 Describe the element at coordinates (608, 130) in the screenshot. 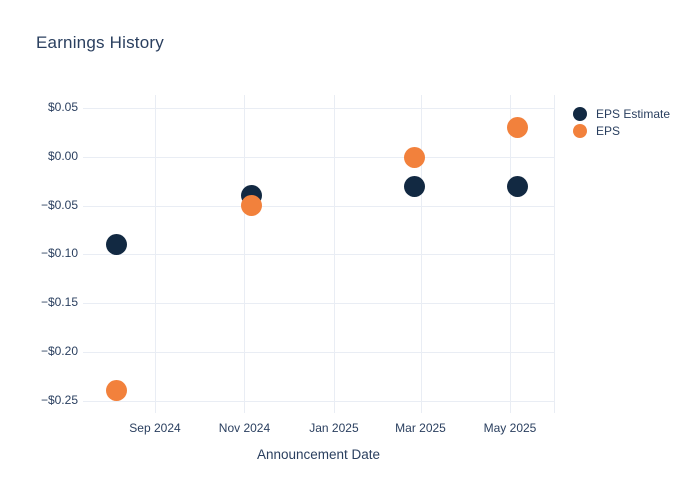

I see `legend-label-eps: EPS` at that location.